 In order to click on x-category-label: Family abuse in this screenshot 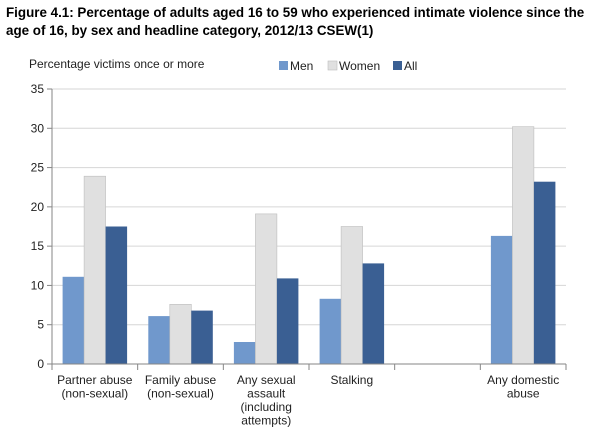, I will do `click(181, 380)`.